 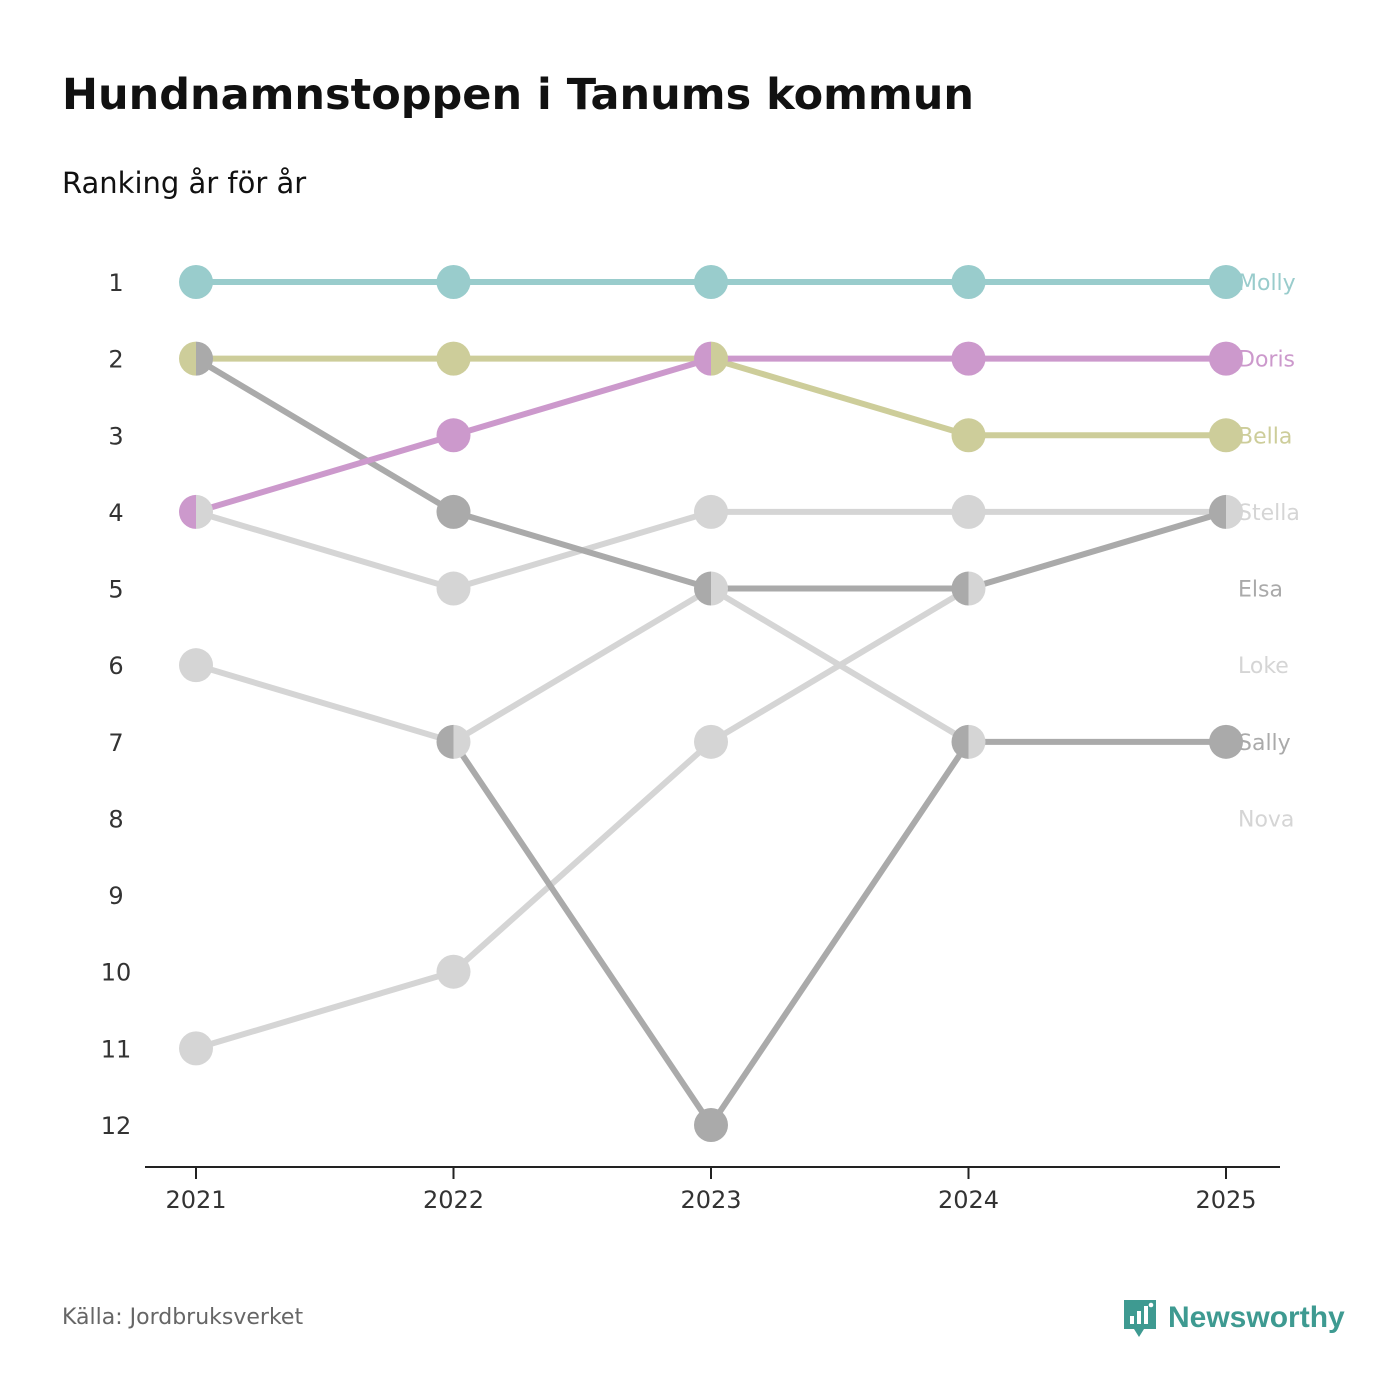 What do you see at coordinates (453, 588) in the screenshot?
I see `point-stella-2022` at bounding box center [453, 588].